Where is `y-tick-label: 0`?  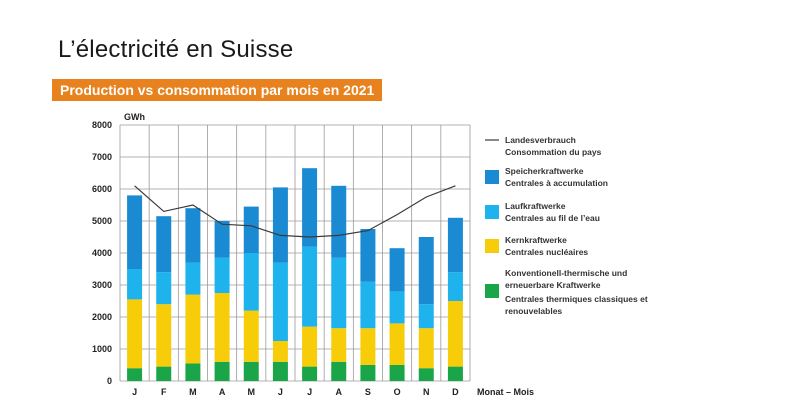
y-tick-label: 0 is located at coordinates (109, 381).